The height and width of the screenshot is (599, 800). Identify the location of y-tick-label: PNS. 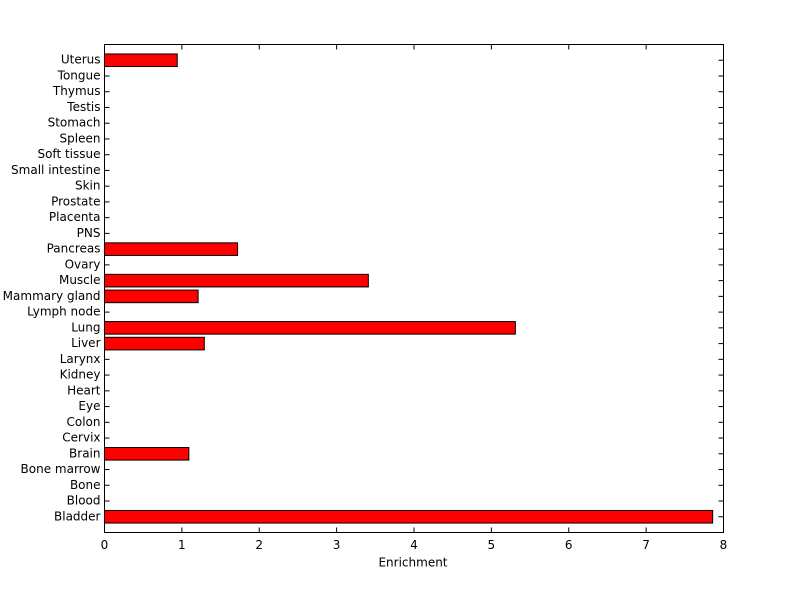
(89, 233).